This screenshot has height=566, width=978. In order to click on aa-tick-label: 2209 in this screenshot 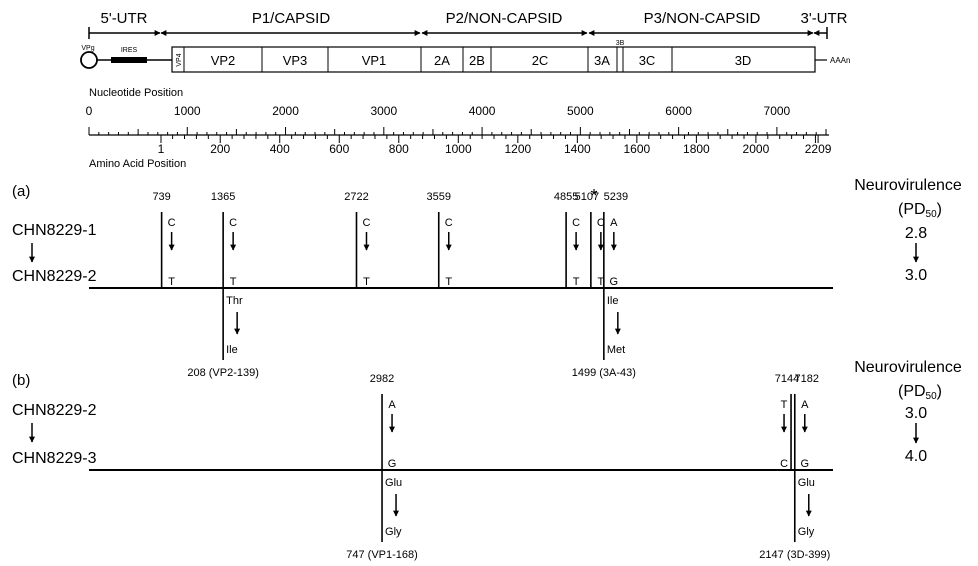, I will do `click(818, 149)`.